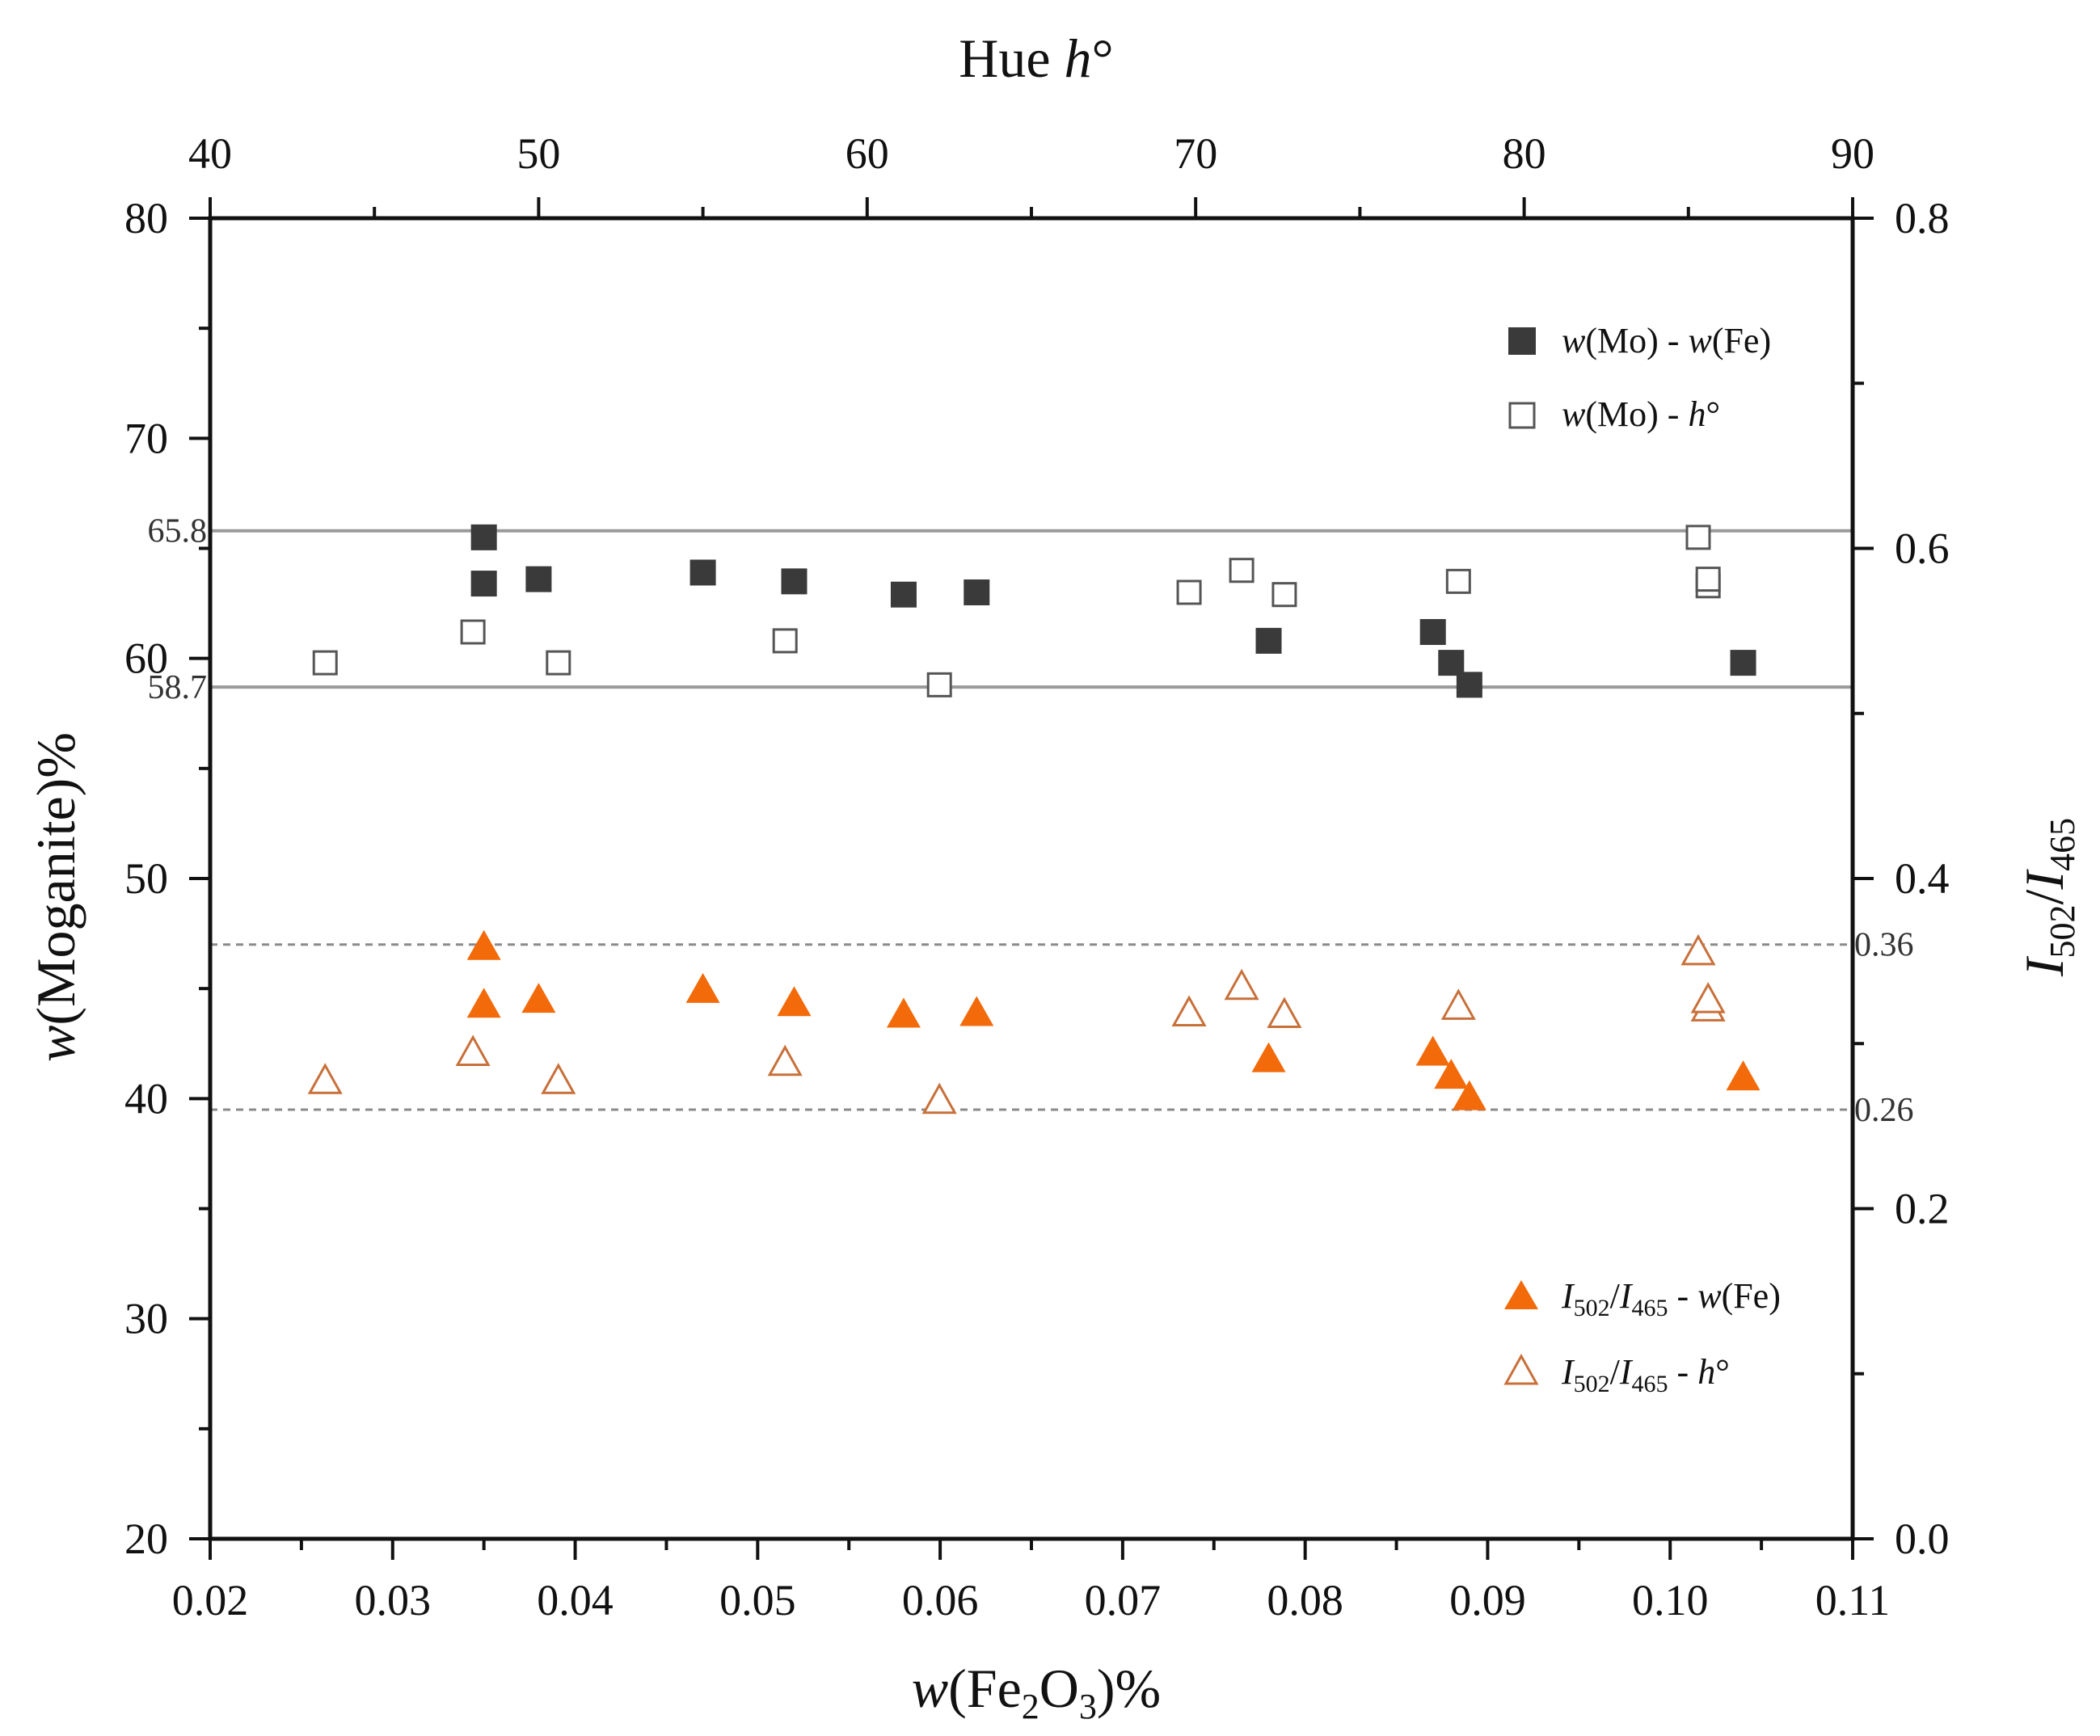  Describe the element at coordinates (1524, 153) in the screenshot. I see `x-top-tick-label: 80` at that location.